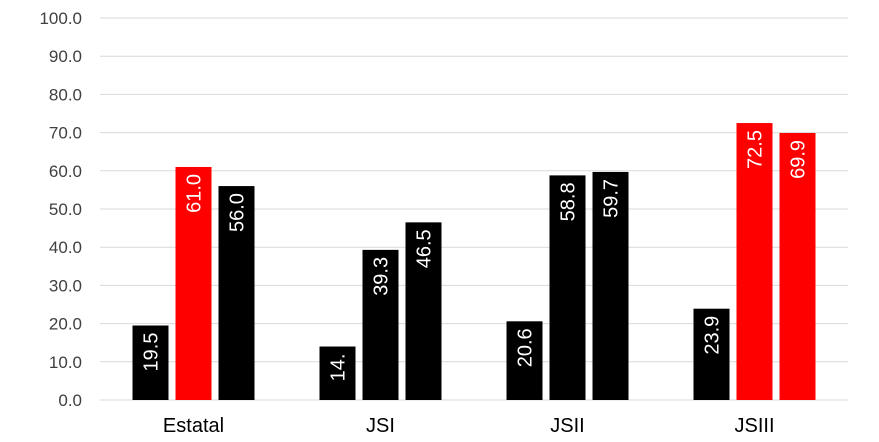  Describe the element at coordinates (756, 149) in the screenshot. I see `data-label: 72.5` at that location.